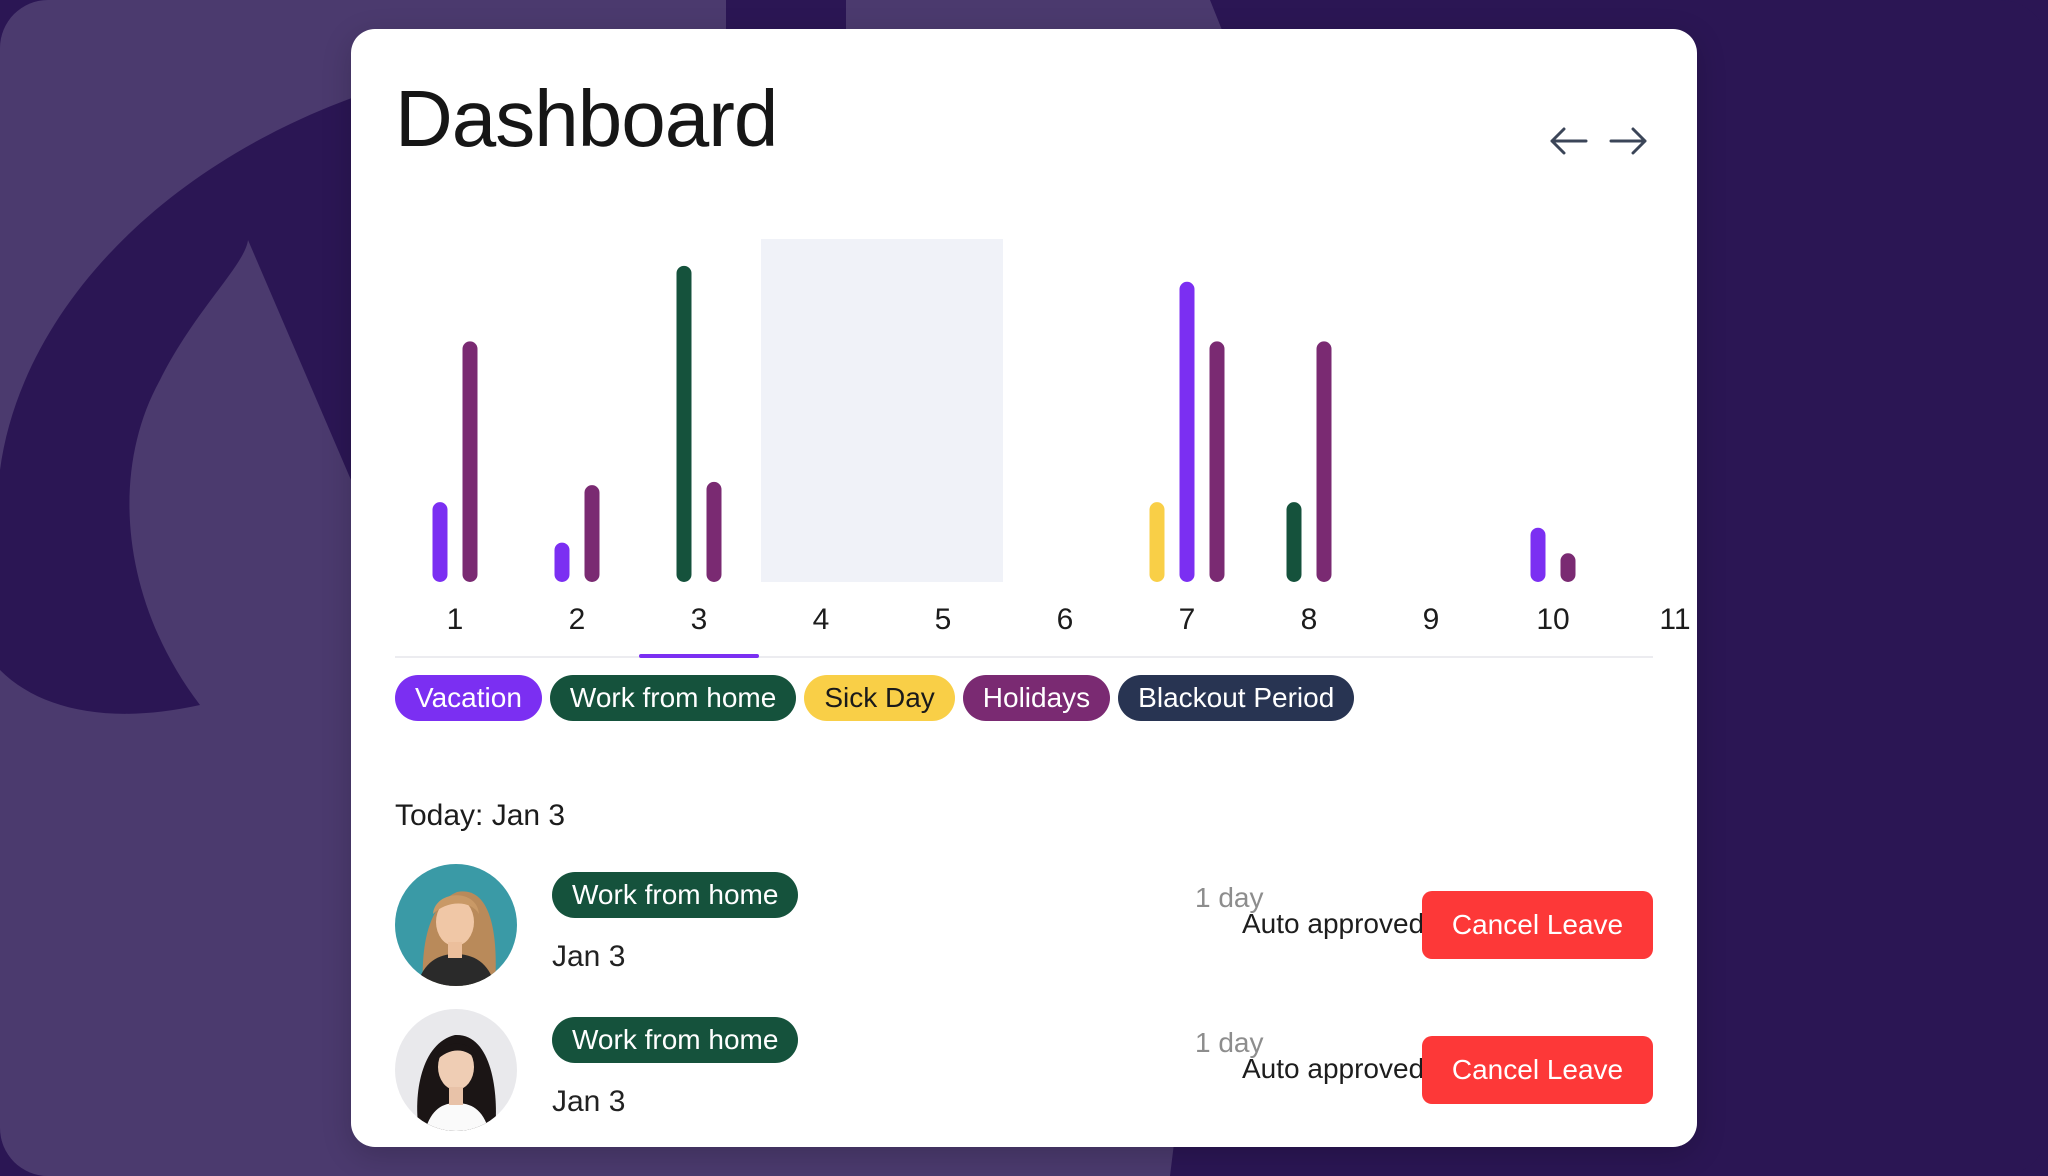 This screenshot has width=2048, height=1176. What do you see at coordinates (1036, 698) in the screenshot?
I see `legend-holidays: Holidays` at bounding box center [1036, 698].